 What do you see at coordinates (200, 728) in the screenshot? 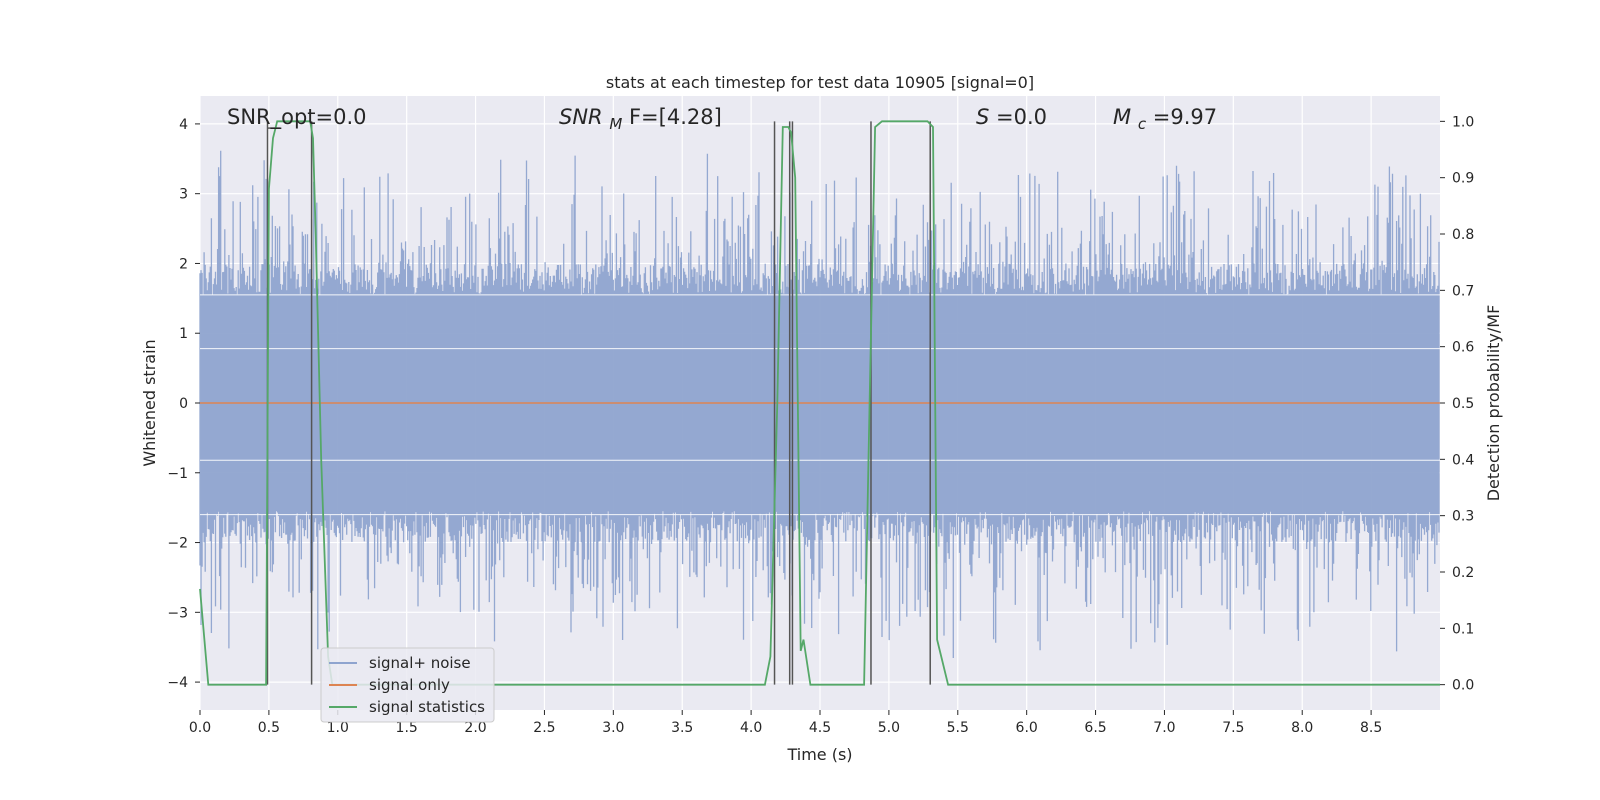
I see `x-tick-label: 0.0` at bounding box center [200, 728].